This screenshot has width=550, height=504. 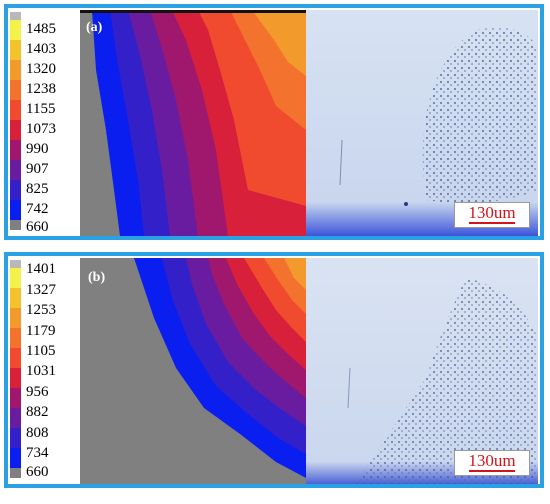 I want to click on scale-tick: 990, so click(x=37, y=149).